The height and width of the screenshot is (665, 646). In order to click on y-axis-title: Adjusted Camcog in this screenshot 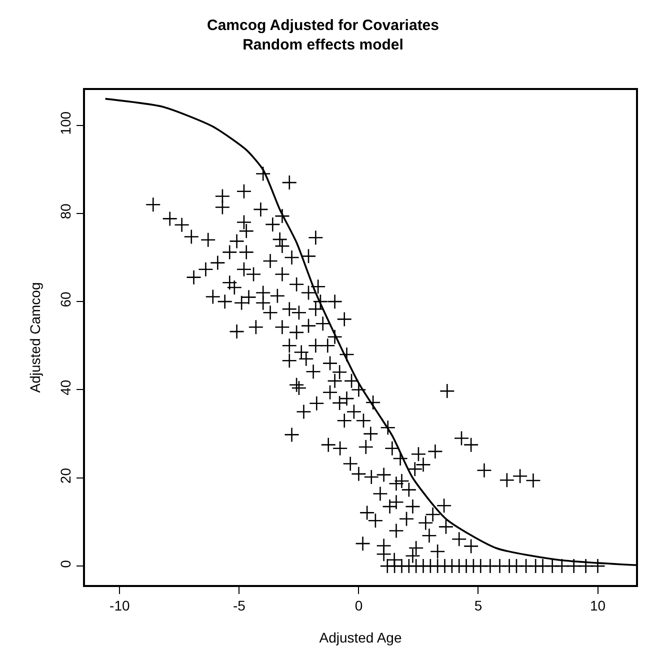, I will do `click(34, 337)`.